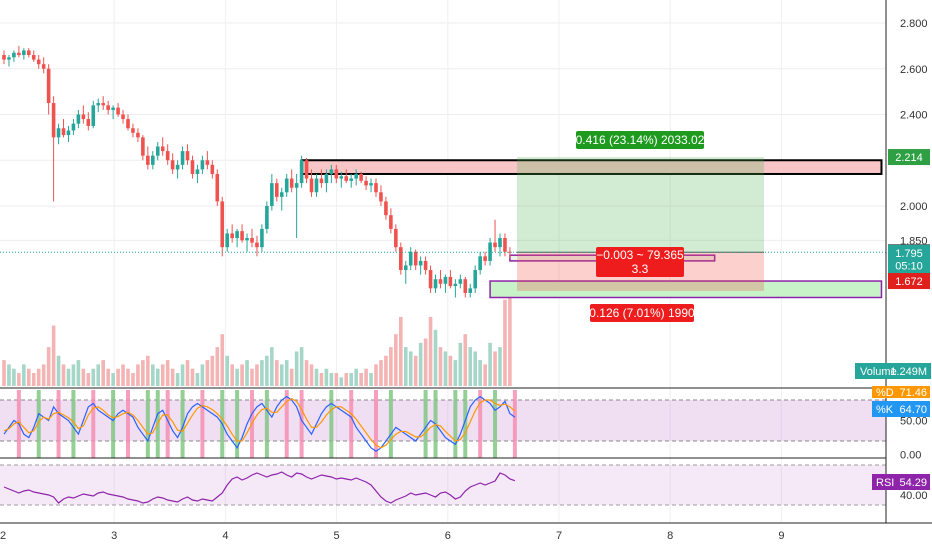 The height and width of the screenshot is (550, 932). I want to click on price-axis-tick-label: 2.000, so click(914, 207).